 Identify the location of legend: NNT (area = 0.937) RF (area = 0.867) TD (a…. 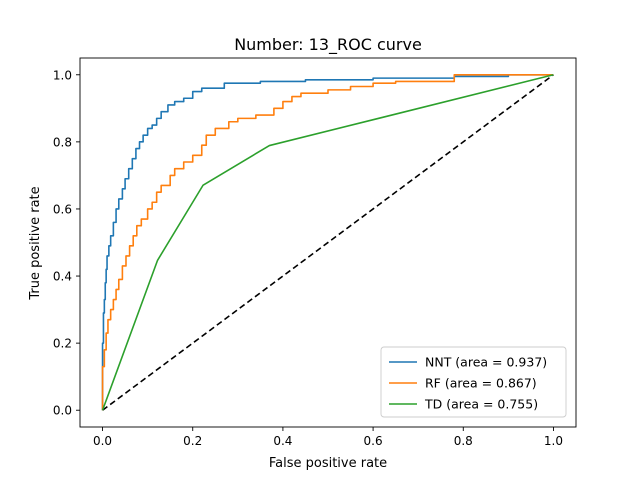
(473, 382).